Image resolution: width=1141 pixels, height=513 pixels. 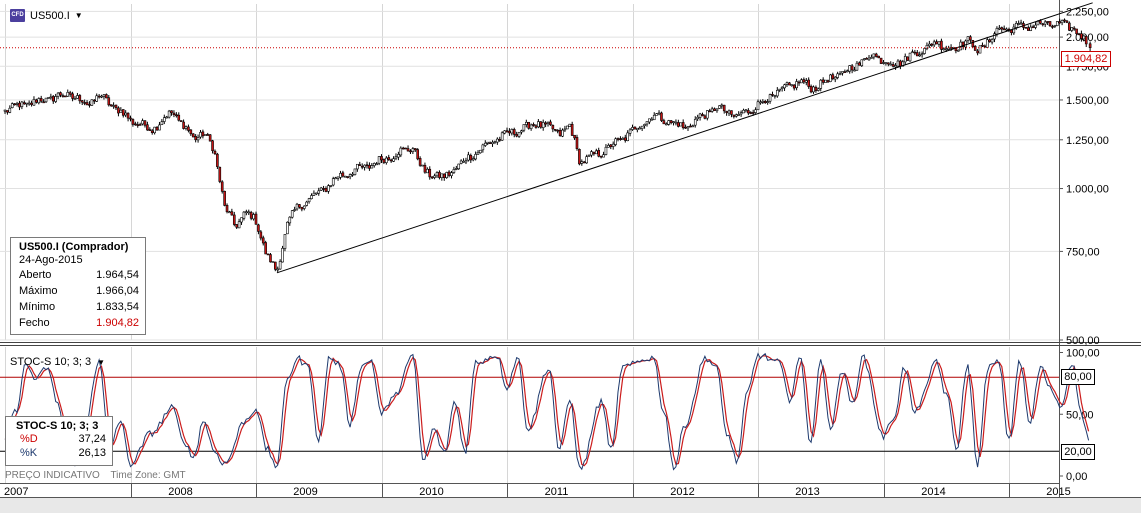 What do you see at coordinates (57, 362) in the screenshot?
I see `indicator-selector: STOC-S 10; 3; 3 ▼` at bounding box center [57, 362].